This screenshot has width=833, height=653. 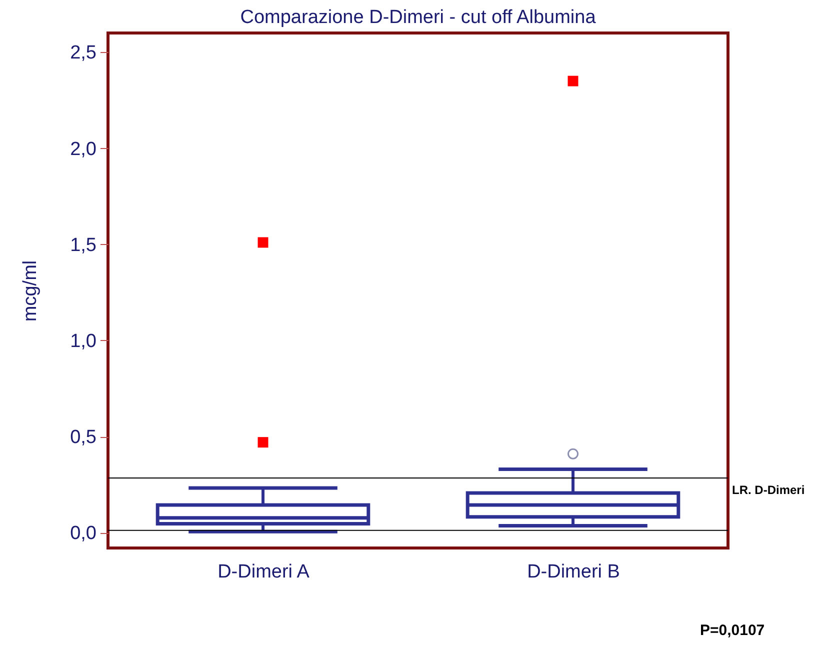 What do you see at coordinates (83, 437) in the screenshot?
I see `y-tick-label: 0,5` at bounding box center [83, 437].